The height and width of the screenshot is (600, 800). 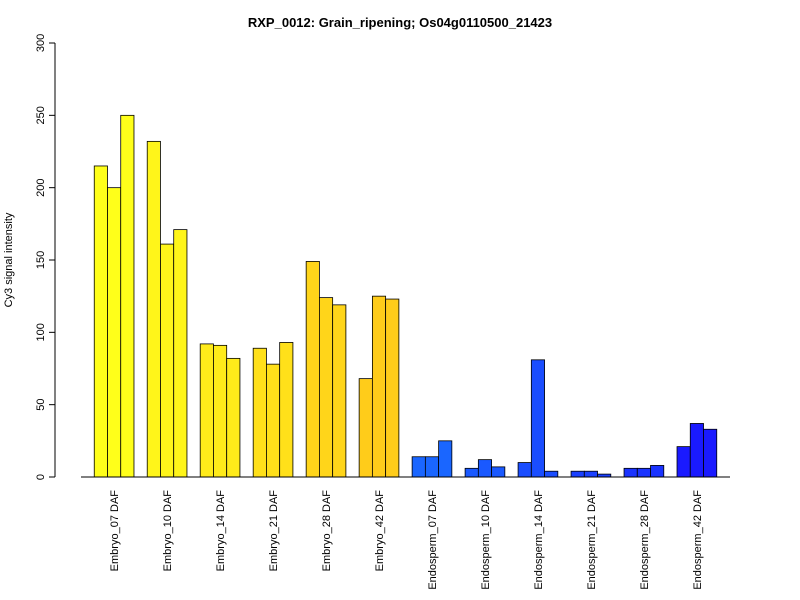 I want to click on category-label: Endosperm_14 DAF, so click(x=539, y=540).